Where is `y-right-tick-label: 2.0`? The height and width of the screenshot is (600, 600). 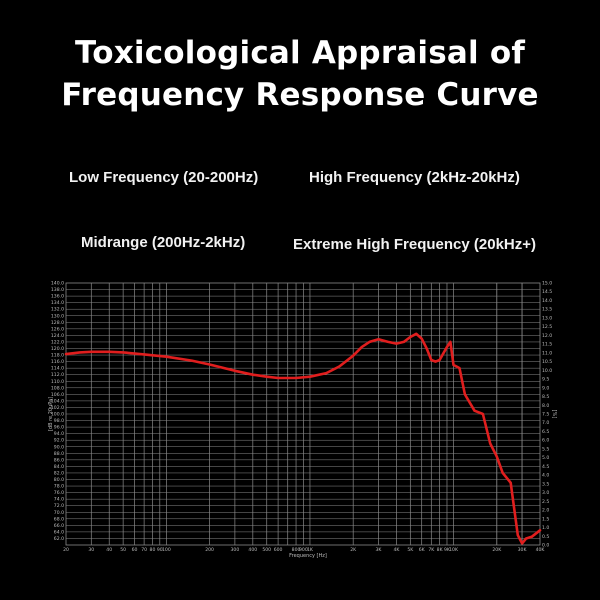
y-right-tick-label: 2.0 is located at coordinates (545, 511).